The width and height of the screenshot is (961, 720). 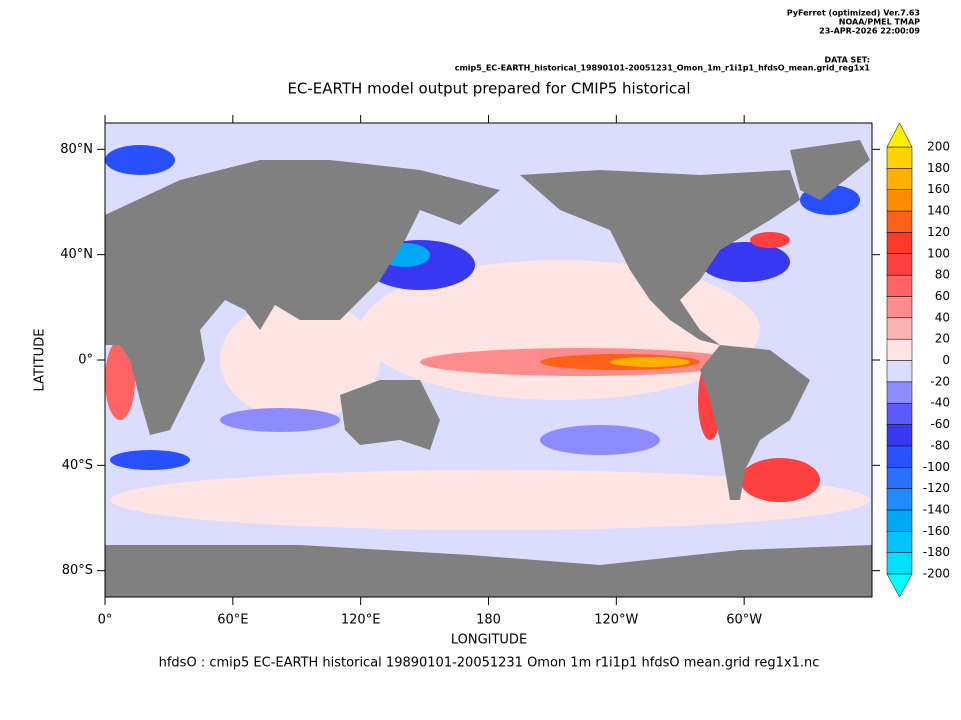 What do you see at coordinates (488, 620) in the screenshot?
I see `x-tick-label: 180` at bounding box center [488, 620].